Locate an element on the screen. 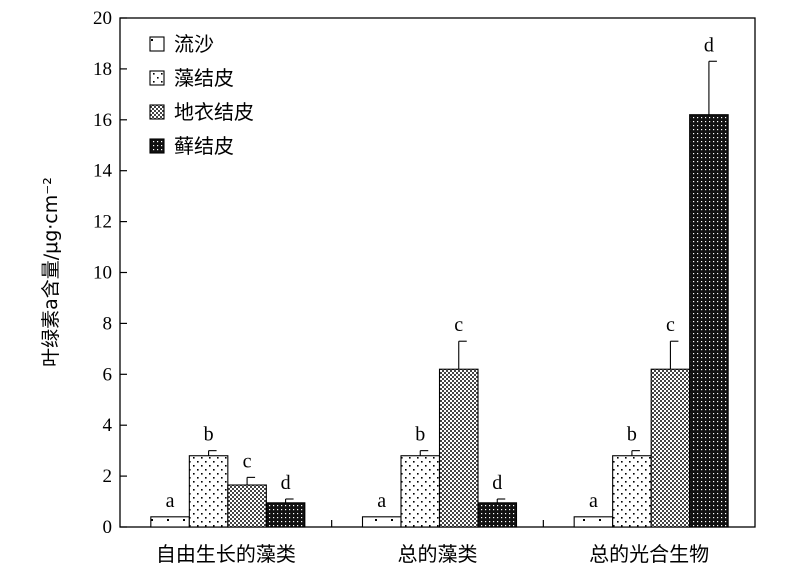 The width and height of the screenshot is (800, 584). legend-label: 藻结皮 is located at coordinates (204, 78).